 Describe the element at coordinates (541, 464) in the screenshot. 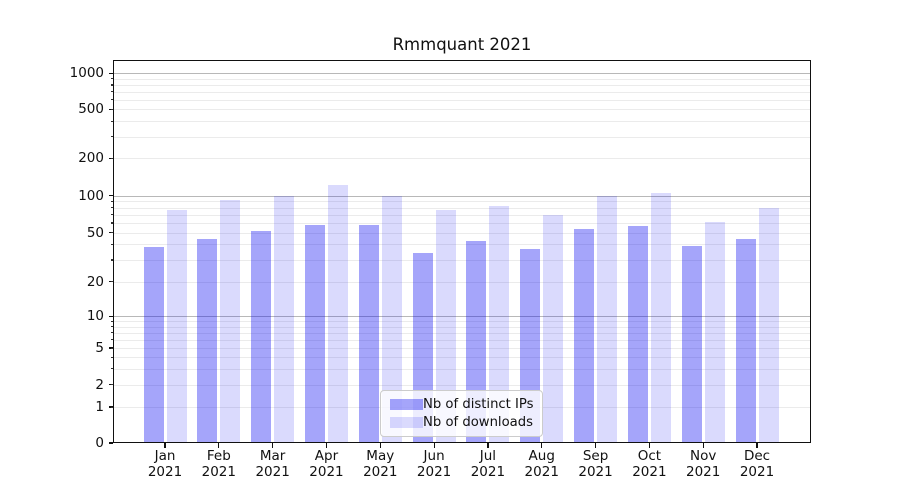

I see `x-tick-label-aug: Aug 2021` at that location.